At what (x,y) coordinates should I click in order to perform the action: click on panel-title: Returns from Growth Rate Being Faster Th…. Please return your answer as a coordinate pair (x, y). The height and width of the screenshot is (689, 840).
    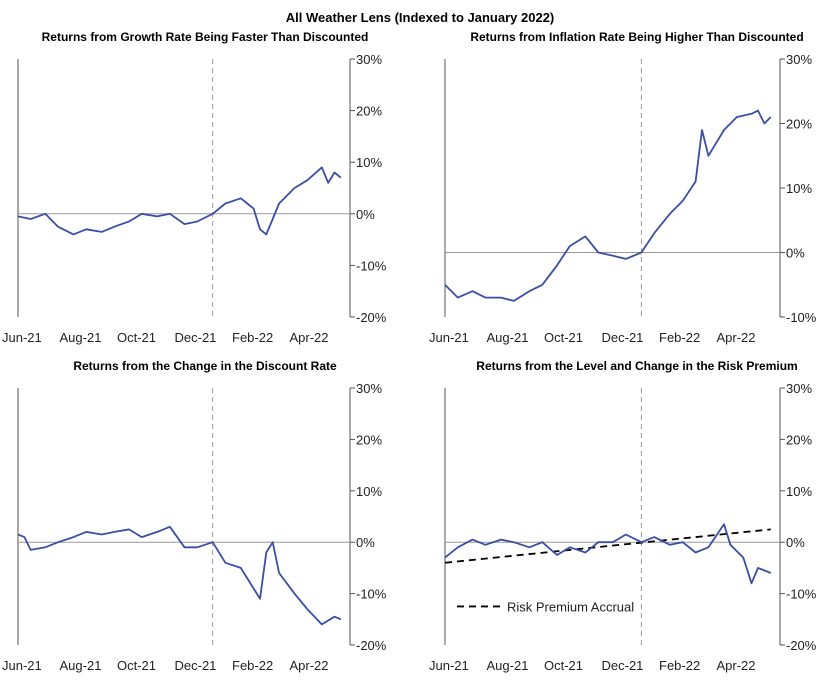
    Looking at the image, I should click on (205, 37).